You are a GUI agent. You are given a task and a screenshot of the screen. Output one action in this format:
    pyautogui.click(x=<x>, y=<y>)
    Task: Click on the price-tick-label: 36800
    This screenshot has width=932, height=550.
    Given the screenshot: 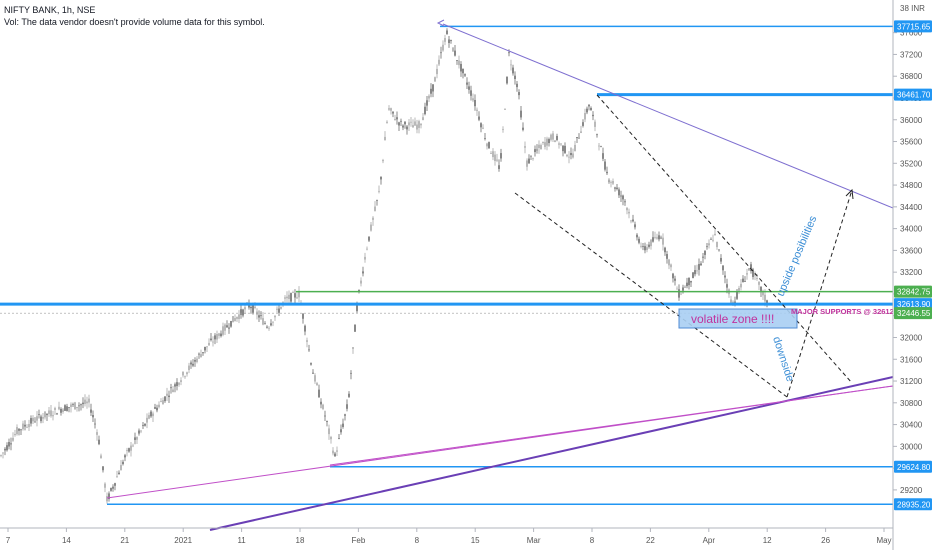 What is the action you would take?
    pyautogui.click(x=911, y=76)
    